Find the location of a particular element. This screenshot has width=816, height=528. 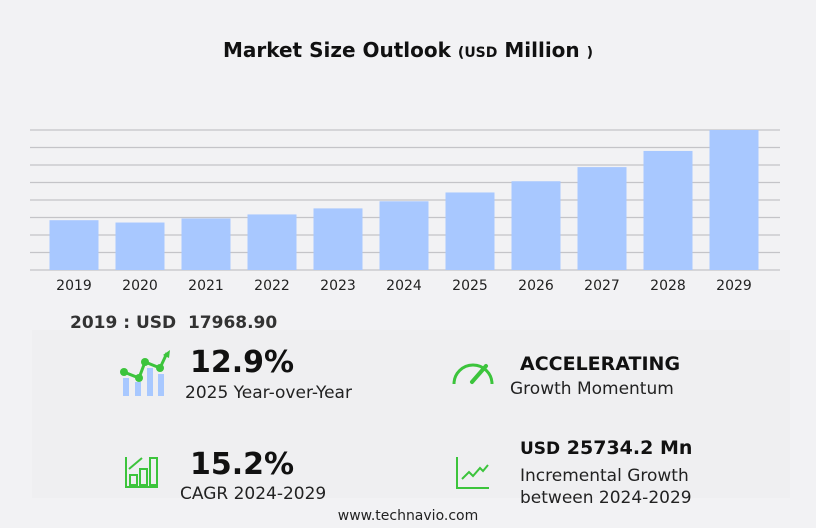

x-tick-label: 2024 is located at coordinates (404, 286).